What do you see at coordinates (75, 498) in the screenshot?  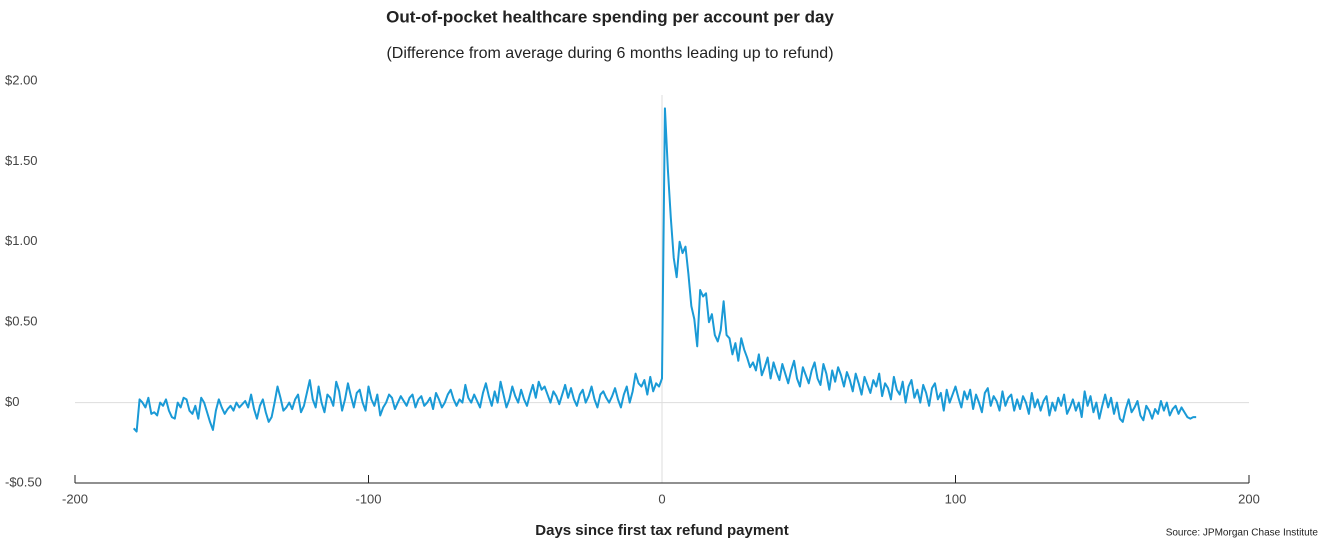 I see `x-tick-label: -200` at bounding box center [75, 498].